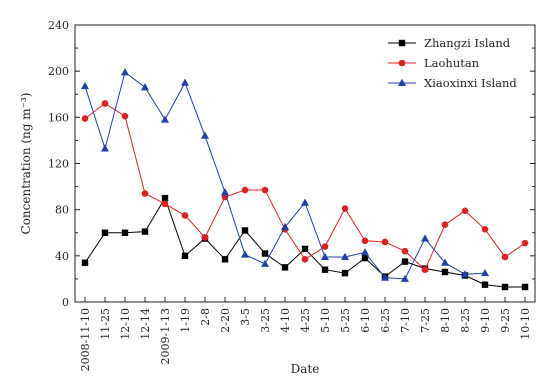  I want to click on x-tick-label: 8-10, so click(445, 320).